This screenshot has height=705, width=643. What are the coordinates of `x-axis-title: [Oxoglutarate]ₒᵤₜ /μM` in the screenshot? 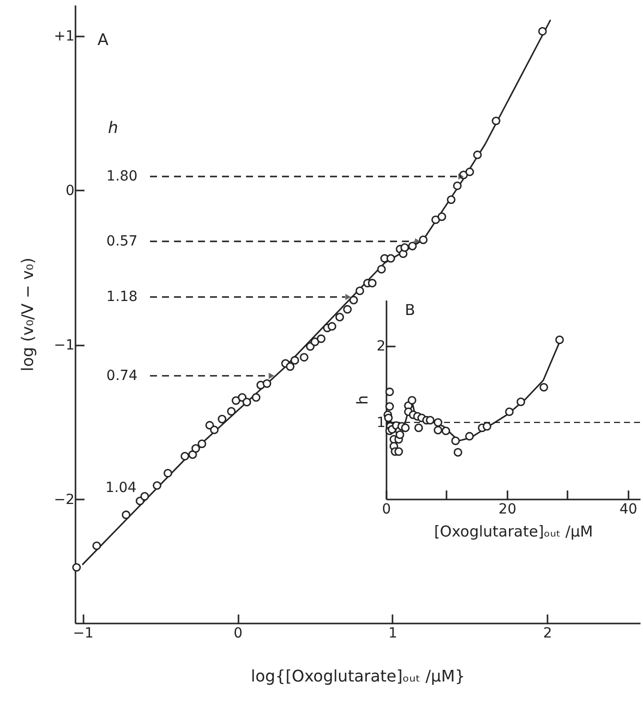 It's located at (513, 531).